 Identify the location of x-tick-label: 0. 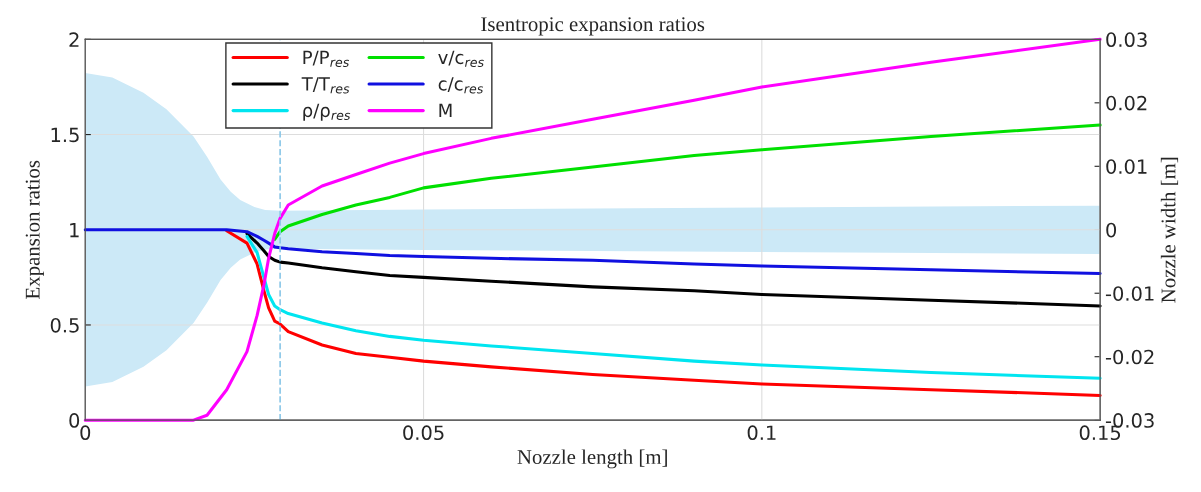
(85, 433).